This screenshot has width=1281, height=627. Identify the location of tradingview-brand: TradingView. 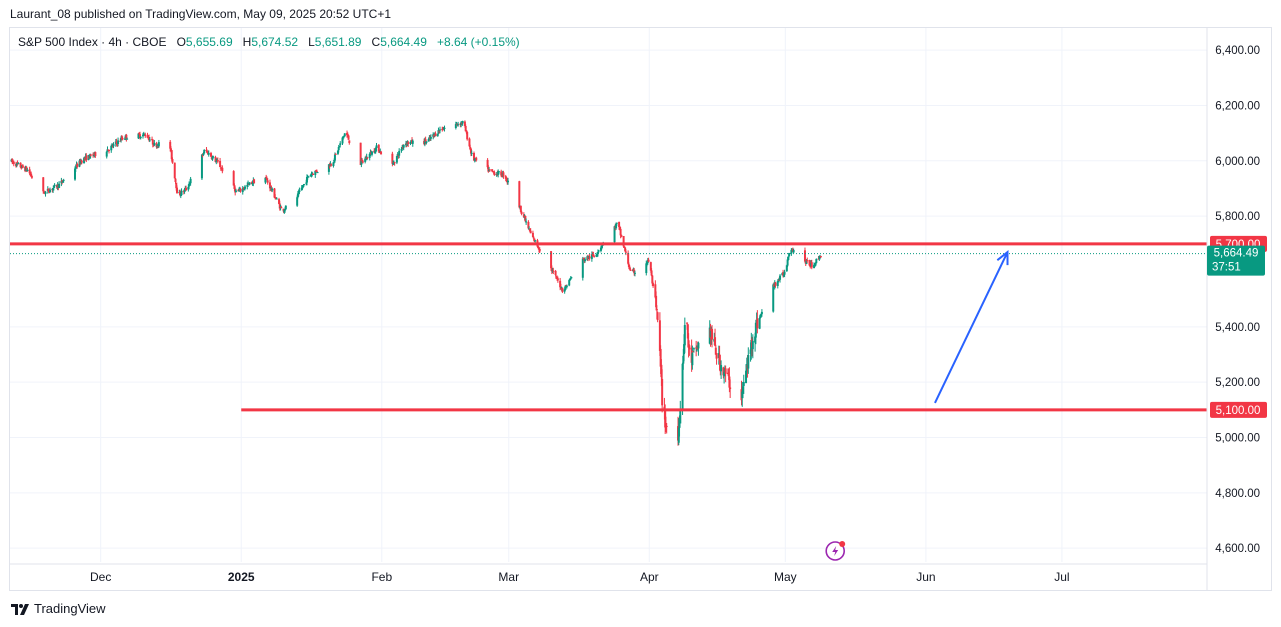
(58, 608).